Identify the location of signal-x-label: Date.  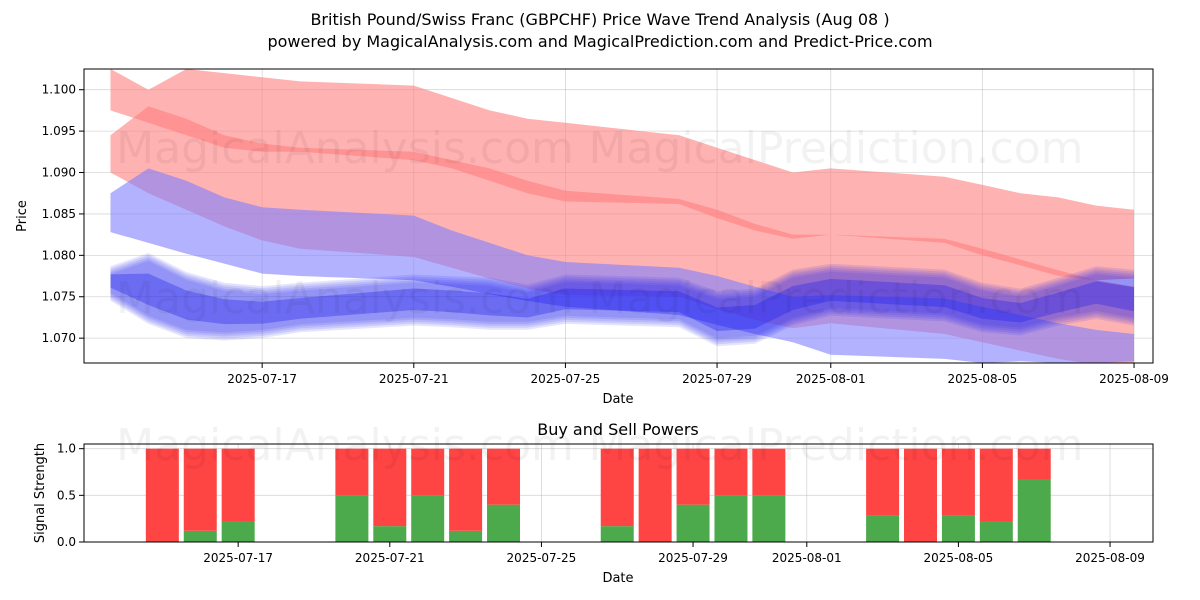
(617, 578).